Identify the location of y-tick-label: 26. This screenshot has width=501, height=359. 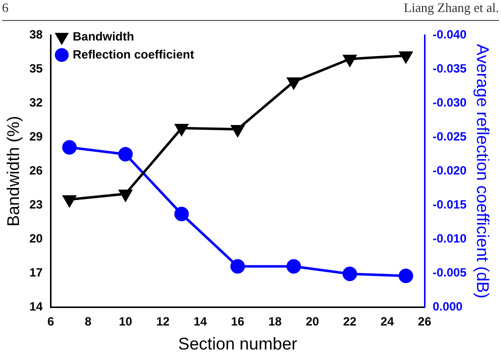
(36, 171).